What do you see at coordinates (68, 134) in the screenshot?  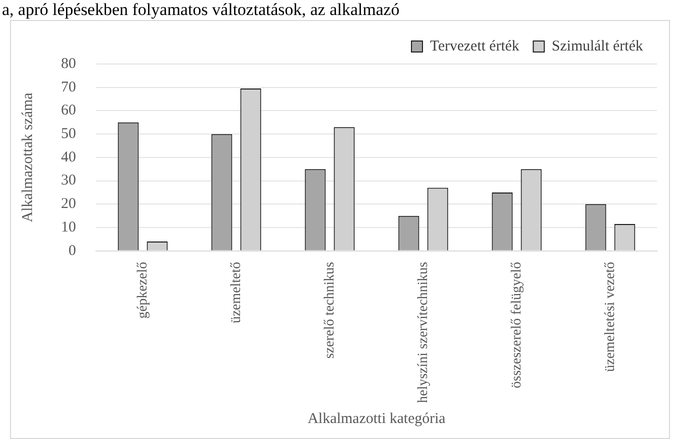 I see `y-tick-label: 50` at bounding box center [68, 134].